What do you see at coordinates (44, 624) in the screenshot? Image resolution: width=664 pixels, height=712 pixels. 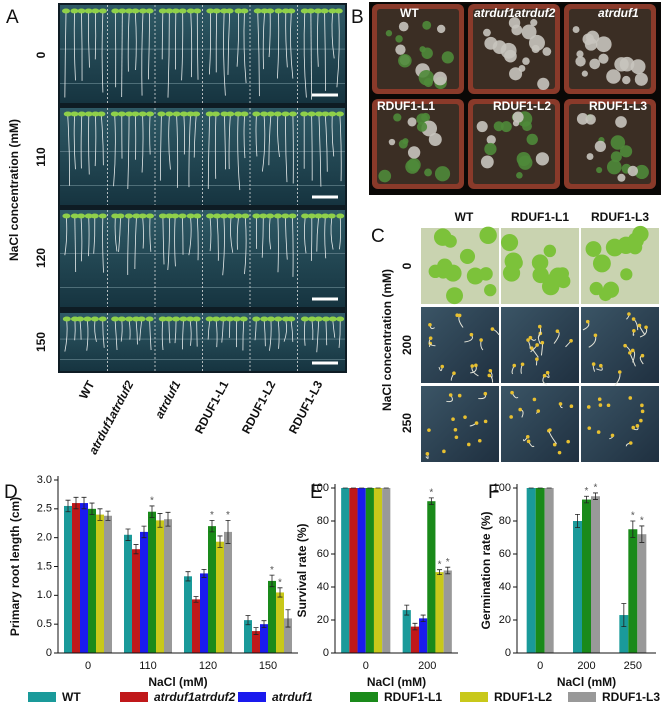 I see `y-tick-label: 0.5` at bounding box center [44, 624].